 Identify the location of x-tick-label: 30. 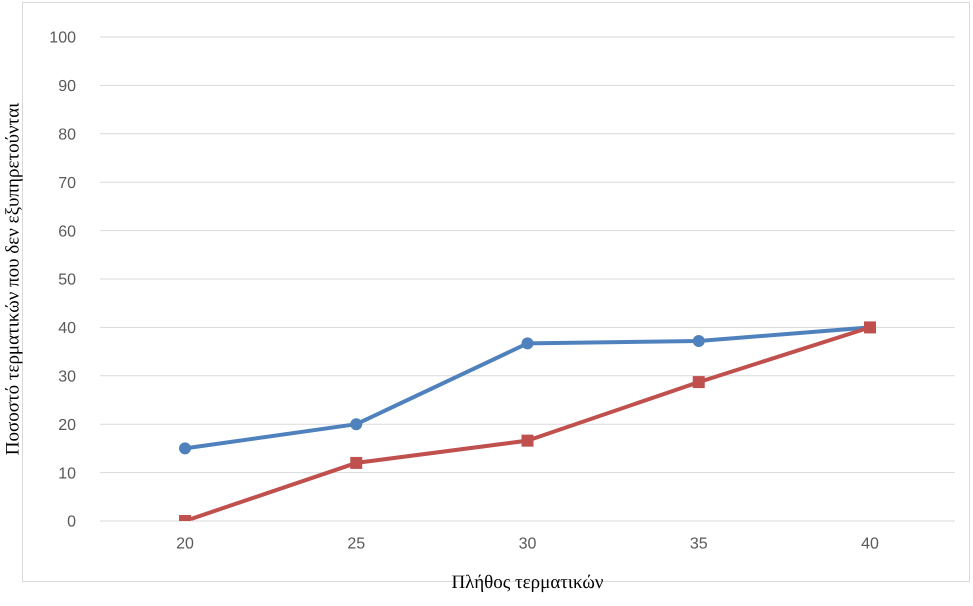
(527, 543).